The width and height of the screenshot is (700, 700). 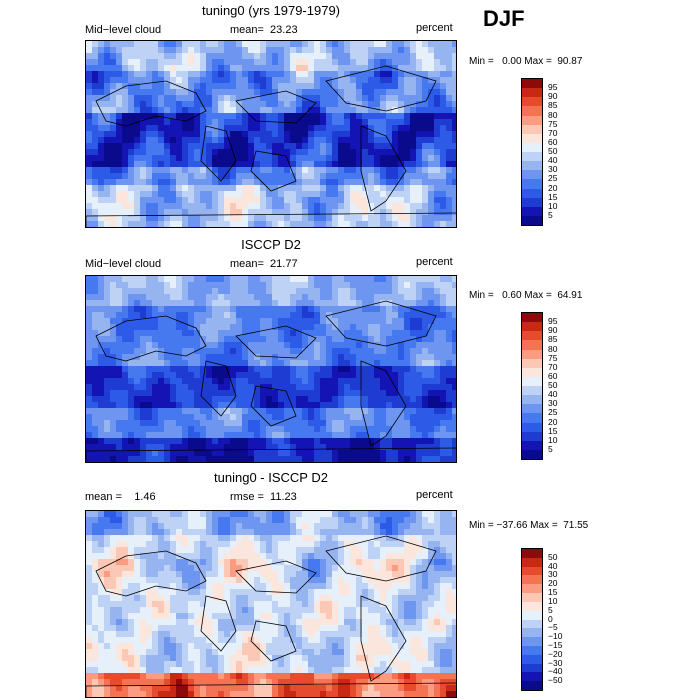 What do you see at coordinates (532, 138) in the screenshot?
I see `colorbar-swatch` at bounding box center [532, 138].